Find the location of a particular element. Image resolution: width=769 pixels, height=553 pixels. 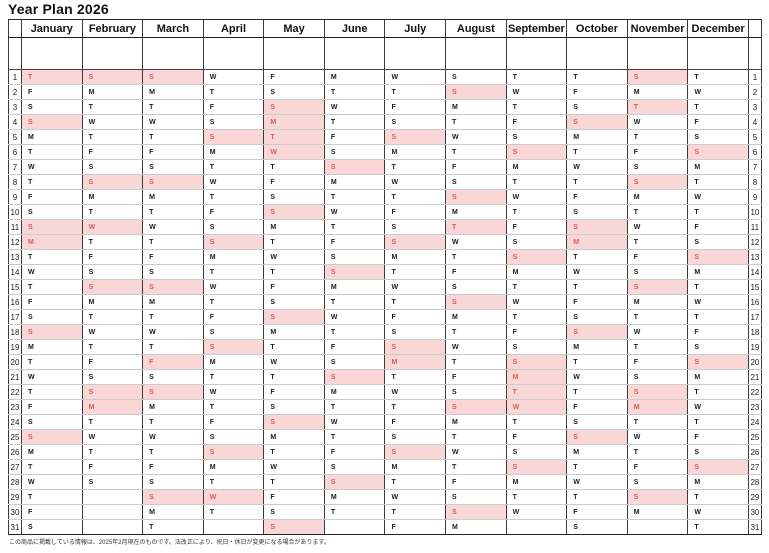

day-number-left: 27 is located at coordinates (15, 467).